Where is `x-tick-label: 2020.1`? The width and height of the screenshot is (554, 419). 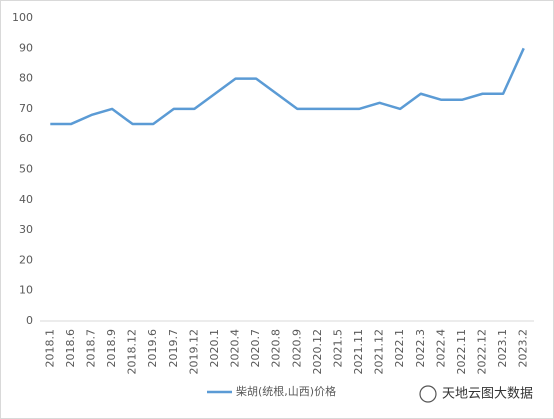
x-tick-label: 2020.1 is located at coordinates (214, 348).